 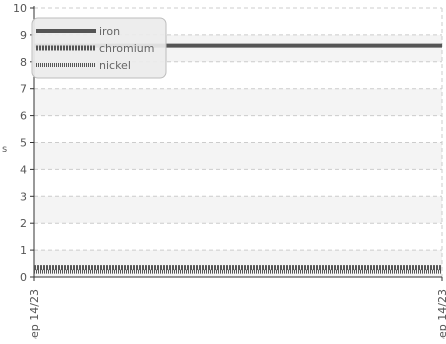 What do you see at coordinates (23, 62) in the screenshot?
I see `y-tick-label: 8` at bounding box center [23, 62].